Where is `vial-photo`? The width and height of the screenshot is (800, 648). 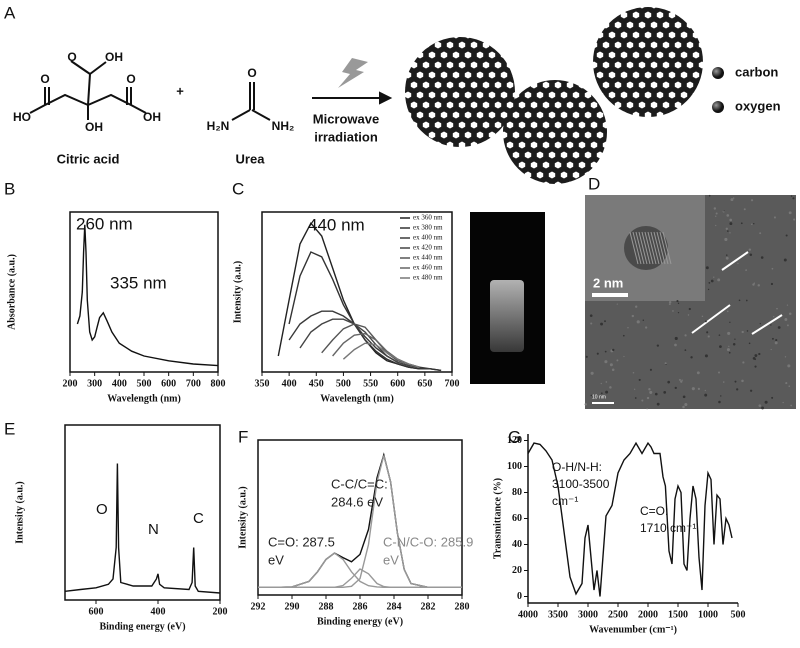 vial-photo is located at coordinates (507, 298).